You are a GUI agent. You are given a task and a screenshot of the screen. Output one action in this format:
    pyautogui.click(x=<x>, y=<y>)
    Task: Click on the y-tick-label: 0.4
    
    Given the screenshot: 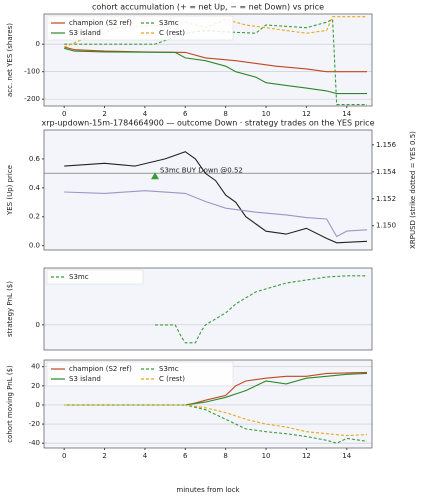 What is the action you would take?
    pyautogui.click(x=35, y=188)
    